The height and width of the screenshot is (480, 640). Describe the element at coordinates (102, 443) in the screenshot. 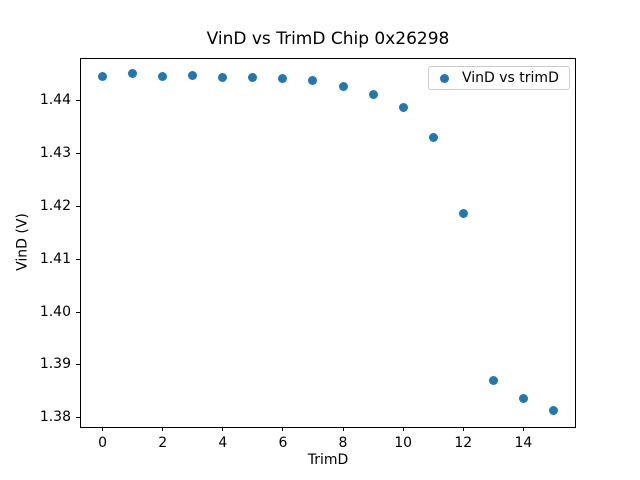

I see `x-tick-label: 0` at that location.